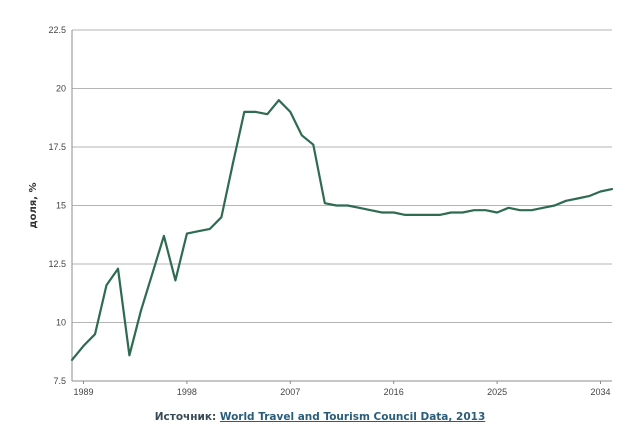 The width and height of the screenshot is (640, 436). What do you see at coordinates (83, 392) in the screenshot?
I see `x-tick-label: 1989` at bounding box center [83, 392].